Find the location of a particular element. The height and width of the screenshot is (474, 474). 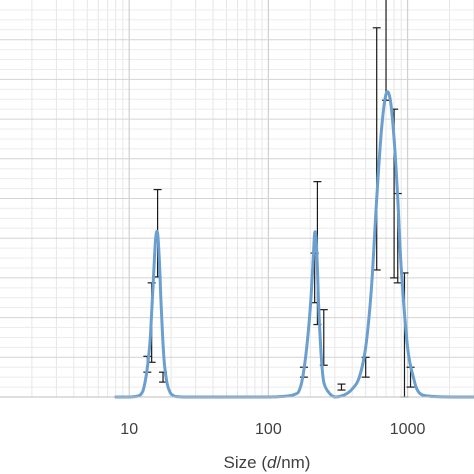

x-tick-label: 10 is located at coordinates (129, 429).